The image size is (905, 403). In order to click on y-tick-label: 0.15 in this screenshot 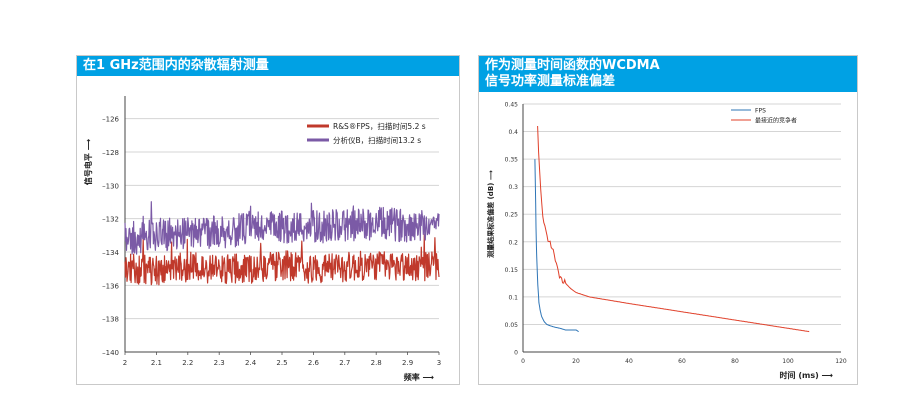, I will do `click(512, 270)`.